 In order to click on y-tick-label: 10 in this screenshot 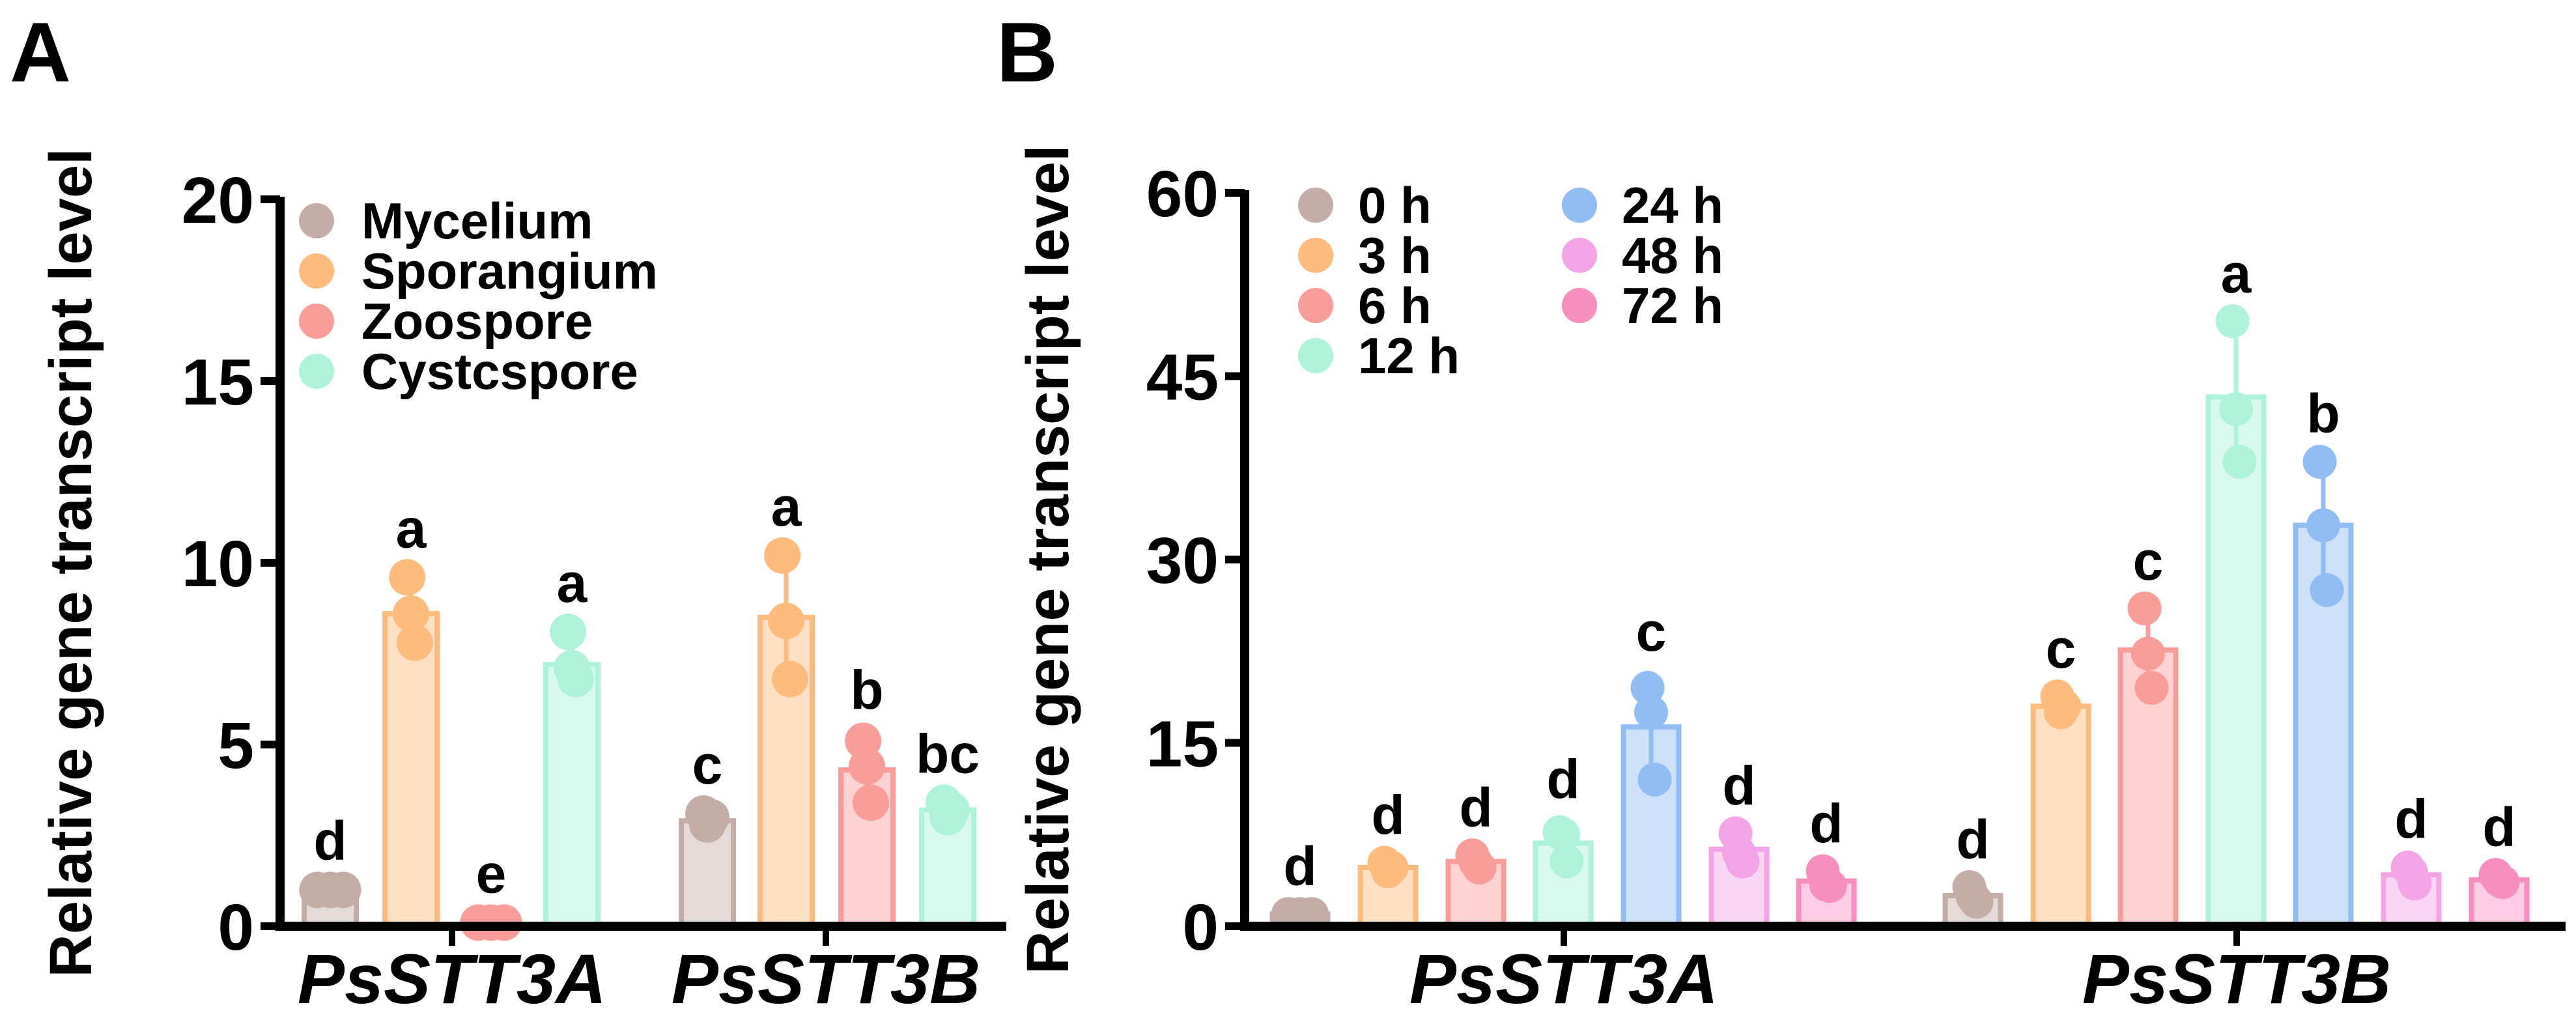, I will do `click(218, 564)`.